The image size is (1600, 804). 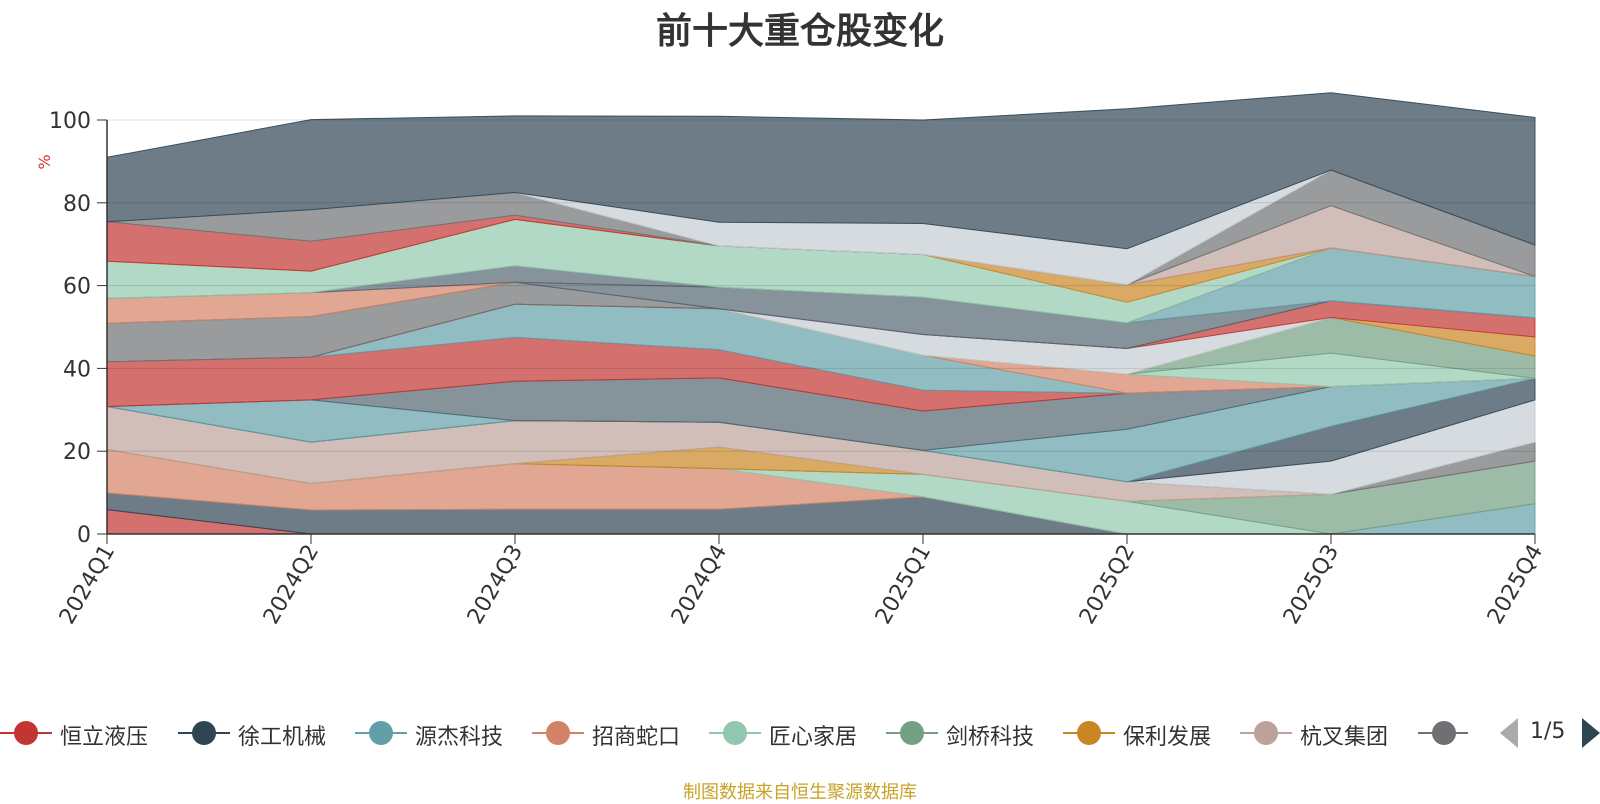 What do you see at coordinates (495, 585) in the screenshot?
I see `x-tick-label: 2024Q3` at bounding box center [495, 585].